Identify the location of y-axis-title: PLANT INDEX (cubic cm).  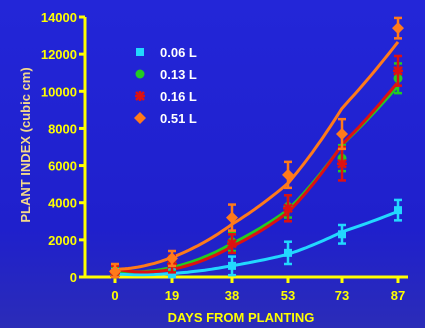
(25, 144).